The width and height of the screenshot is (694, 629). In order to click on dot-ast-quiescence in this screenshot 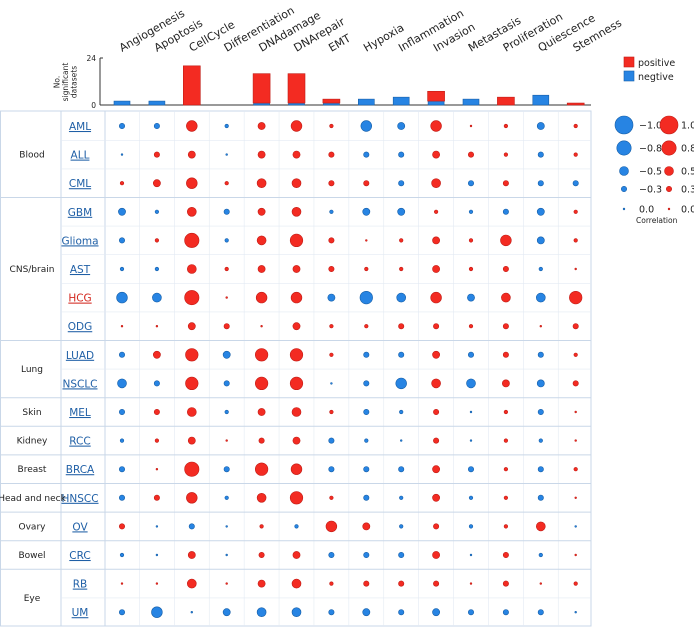, I will do `click(540, 269)`.